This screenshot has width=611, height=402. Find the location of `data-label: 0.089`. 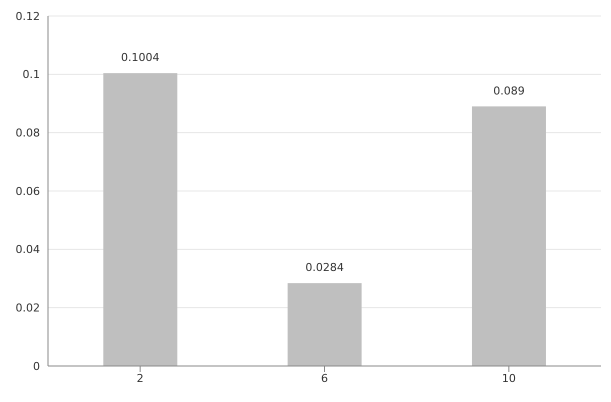

data-label: 0.089 is located at coordinates (509, 91).